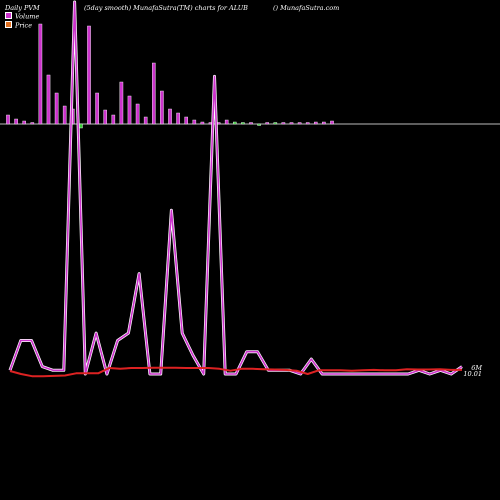 Image resolution: width=500 pixels, height=500 pixels. What do you see at coordinates (8, 24) in the screenshot?
I see `legend-price-swatch` at bounding box center [8, 24].